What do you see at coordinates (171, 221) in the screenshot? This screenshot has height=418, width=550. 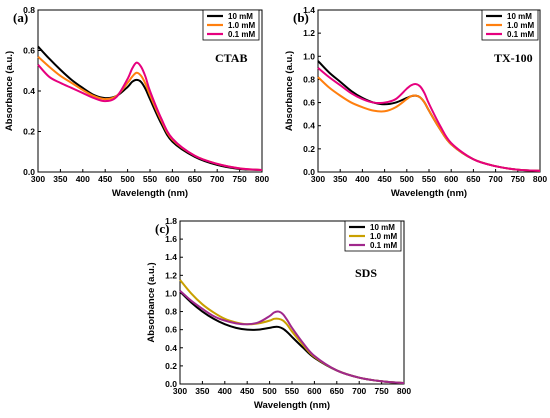 I see `y-tick-label: 1.8` at bounding box center [171, 221].